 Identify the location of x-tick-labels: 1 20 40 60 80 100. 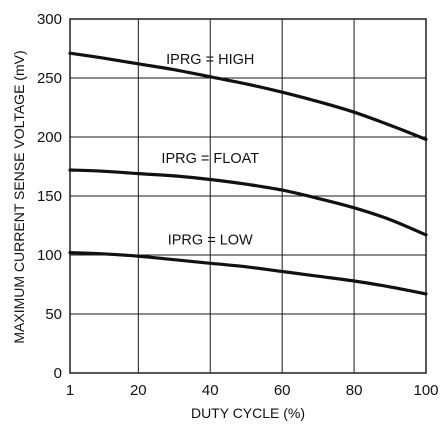
(252, 390).